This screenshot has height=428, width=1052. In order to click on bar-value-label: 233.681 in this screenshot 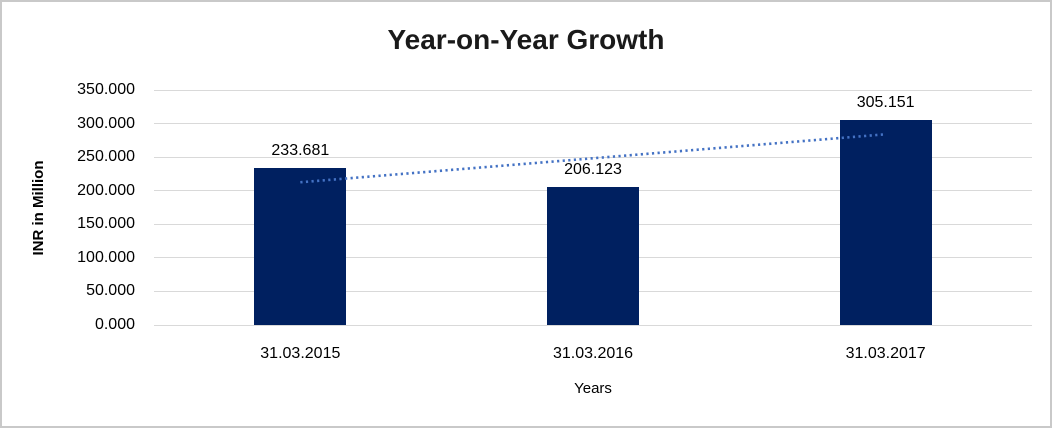, I will do `click(300, 151)`.